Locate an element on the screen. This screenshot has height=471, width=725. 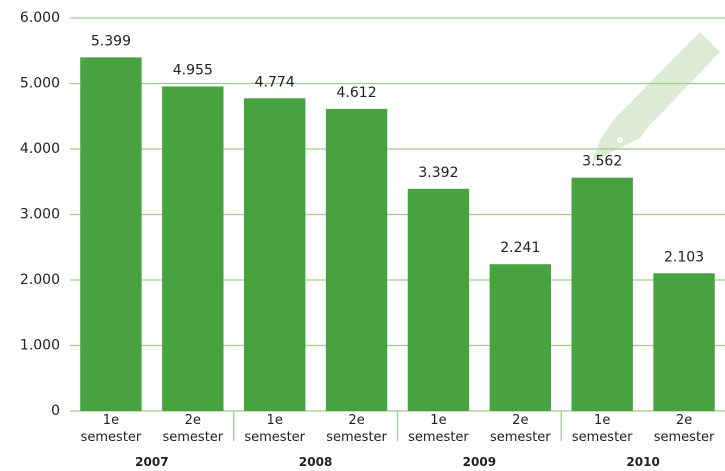
value-label: 4.612 is located at coordinates (357, 93).